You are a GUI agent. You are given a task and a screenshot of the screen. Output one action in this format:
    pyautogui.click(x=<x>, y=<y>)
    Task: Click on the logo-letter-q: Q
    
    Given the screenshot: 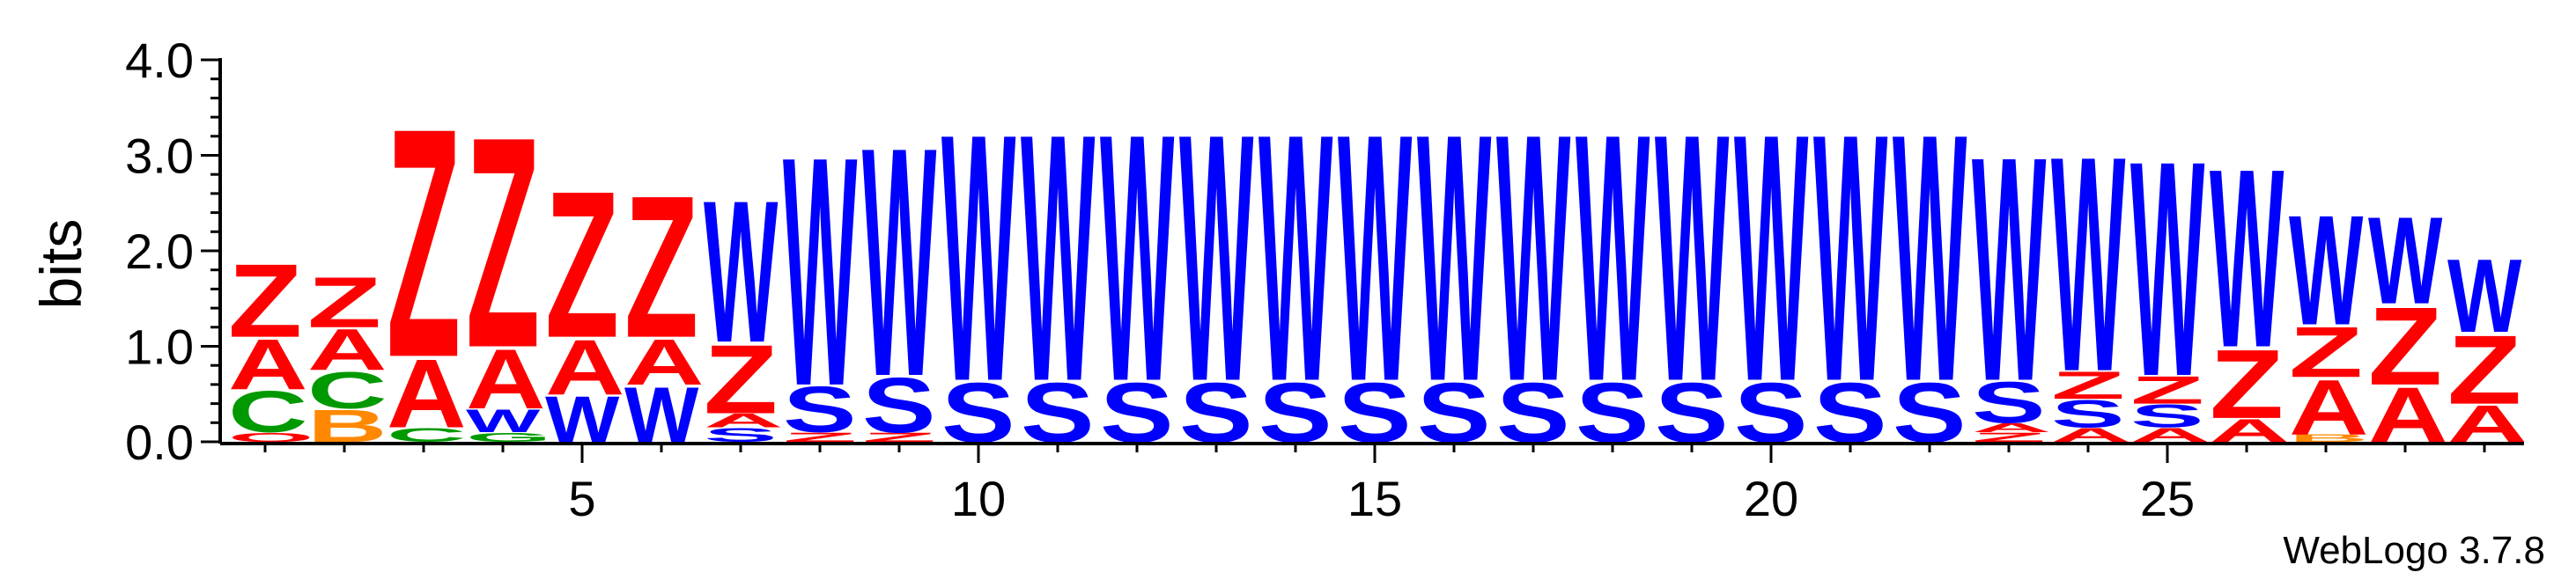 What is the action you would take?
    pyautogui.click(x=271, y=437)
    